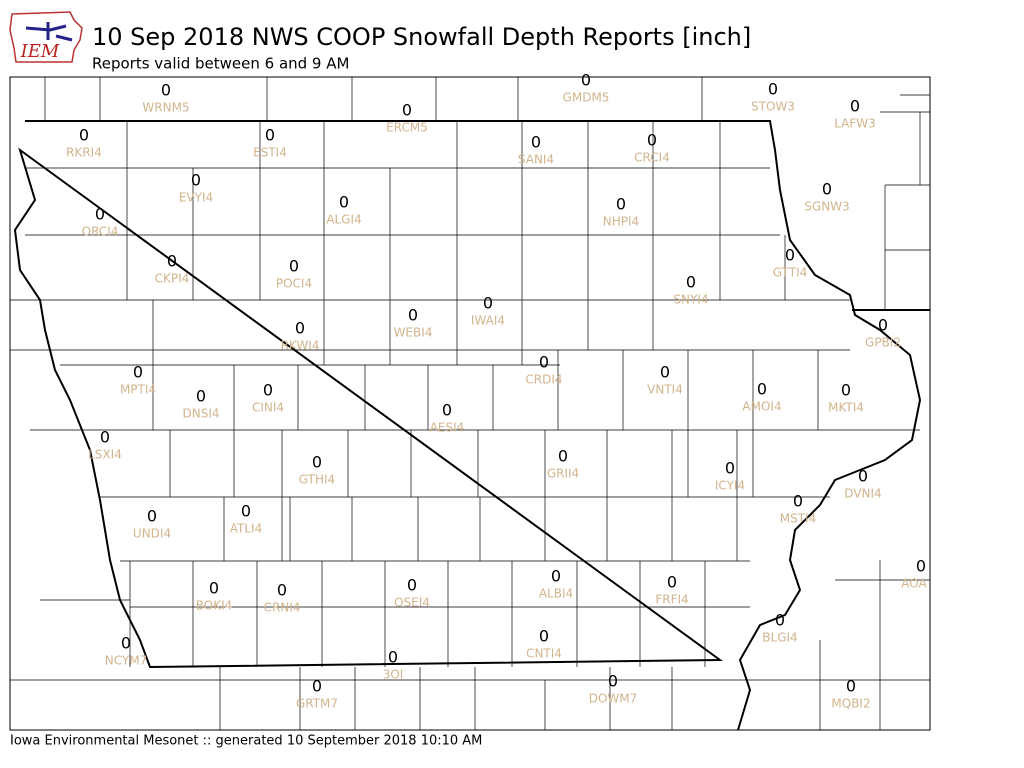 Image resolution: width=1024 pixels, height=768 pixels. I want to click on station-id: GRII4, so click(563, 474).